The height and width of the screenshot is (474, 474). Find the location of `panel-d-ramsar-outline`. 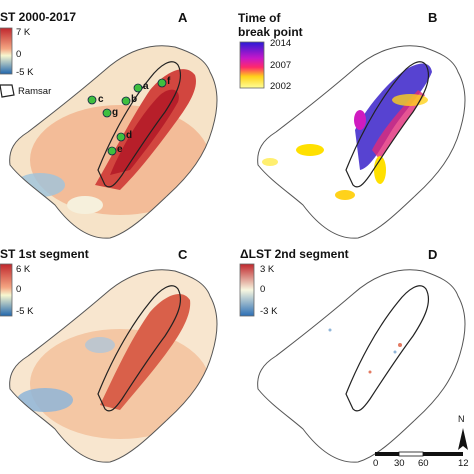

panel-d-ramsar-outline is located at coordinates (387, 348).